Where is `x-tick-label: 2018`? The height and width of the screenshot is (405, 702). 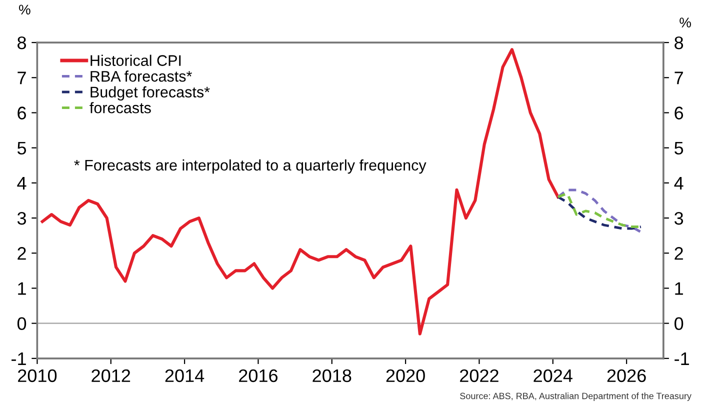
x-tick-label: 2018 is located at coordinates (332, 375).